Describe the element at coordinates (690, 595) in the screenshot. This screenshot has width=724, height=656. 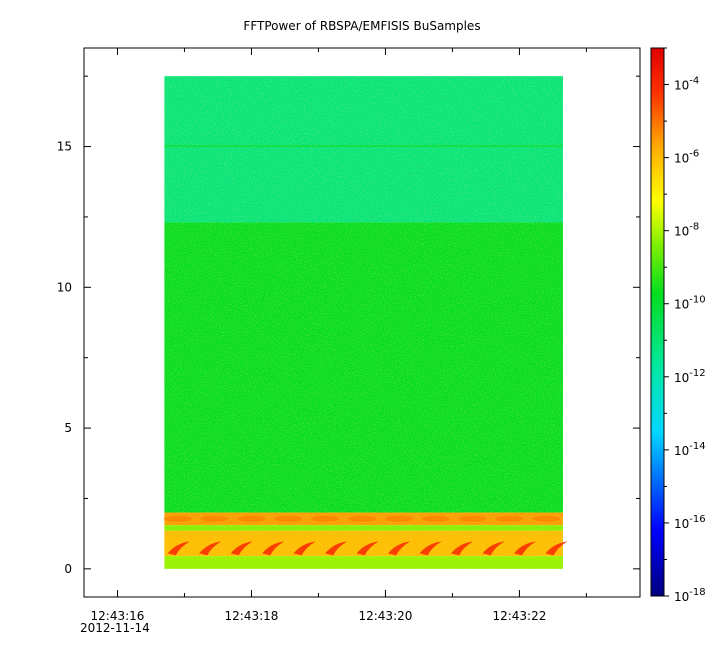
I see `colorbar-tick-label: 10⁻¹⁸` at that location.